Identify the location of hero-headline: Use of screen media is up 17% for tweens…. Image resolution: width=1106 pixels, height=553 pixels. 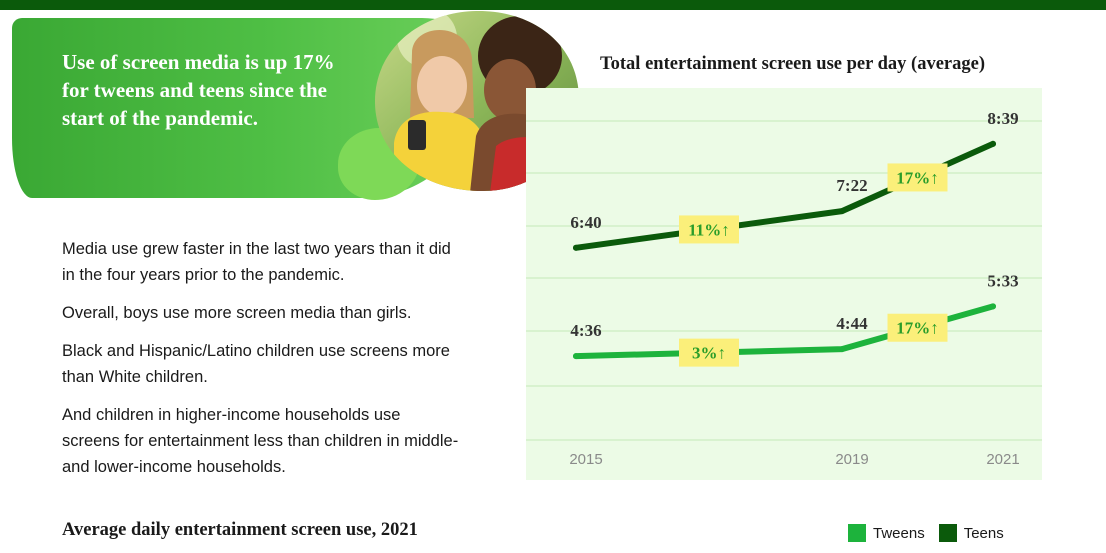
(198, 90).